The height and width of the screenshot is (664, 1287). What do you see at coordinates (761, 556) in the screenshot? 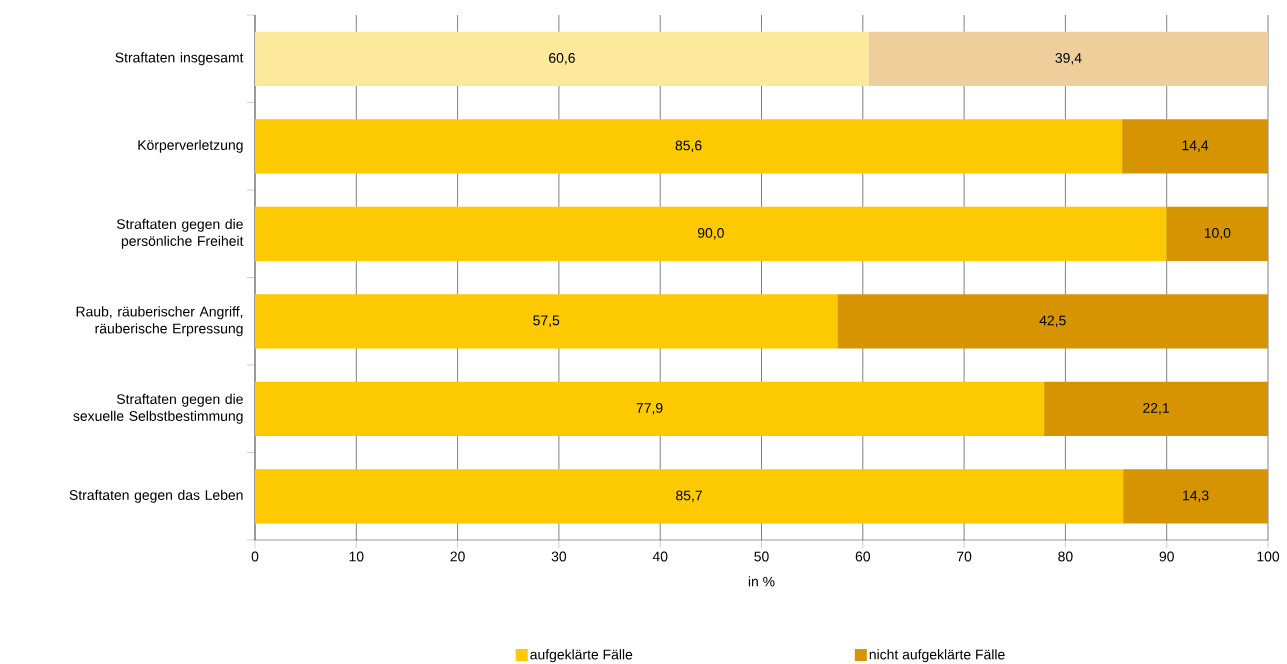
I see `x-tick-label: 50` at bounding box center [761, 556].